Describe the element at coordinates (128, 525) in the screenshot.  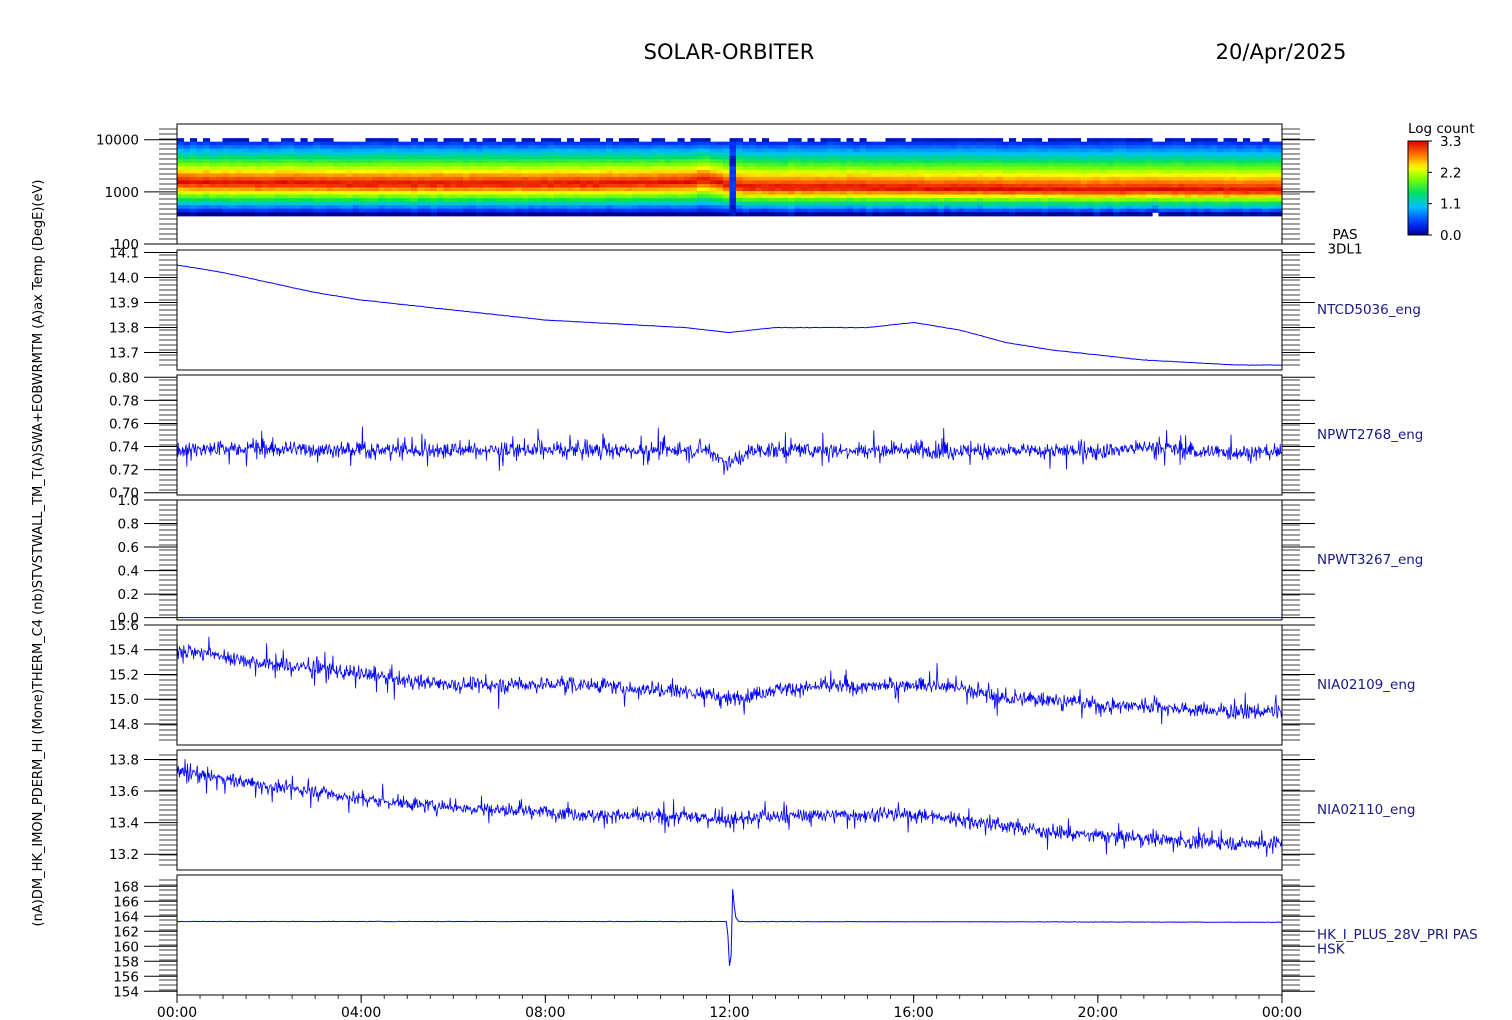
I see `y-tick-label: 0.8` at that location.